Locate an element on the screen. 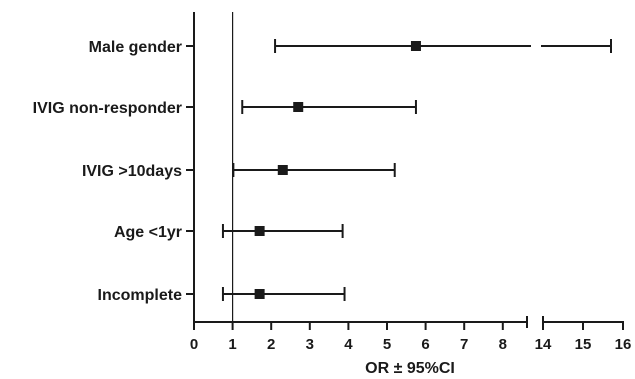 This screenshot has height=379, width=635. x-tick-label: 1 is located at coordinates (232, 344).